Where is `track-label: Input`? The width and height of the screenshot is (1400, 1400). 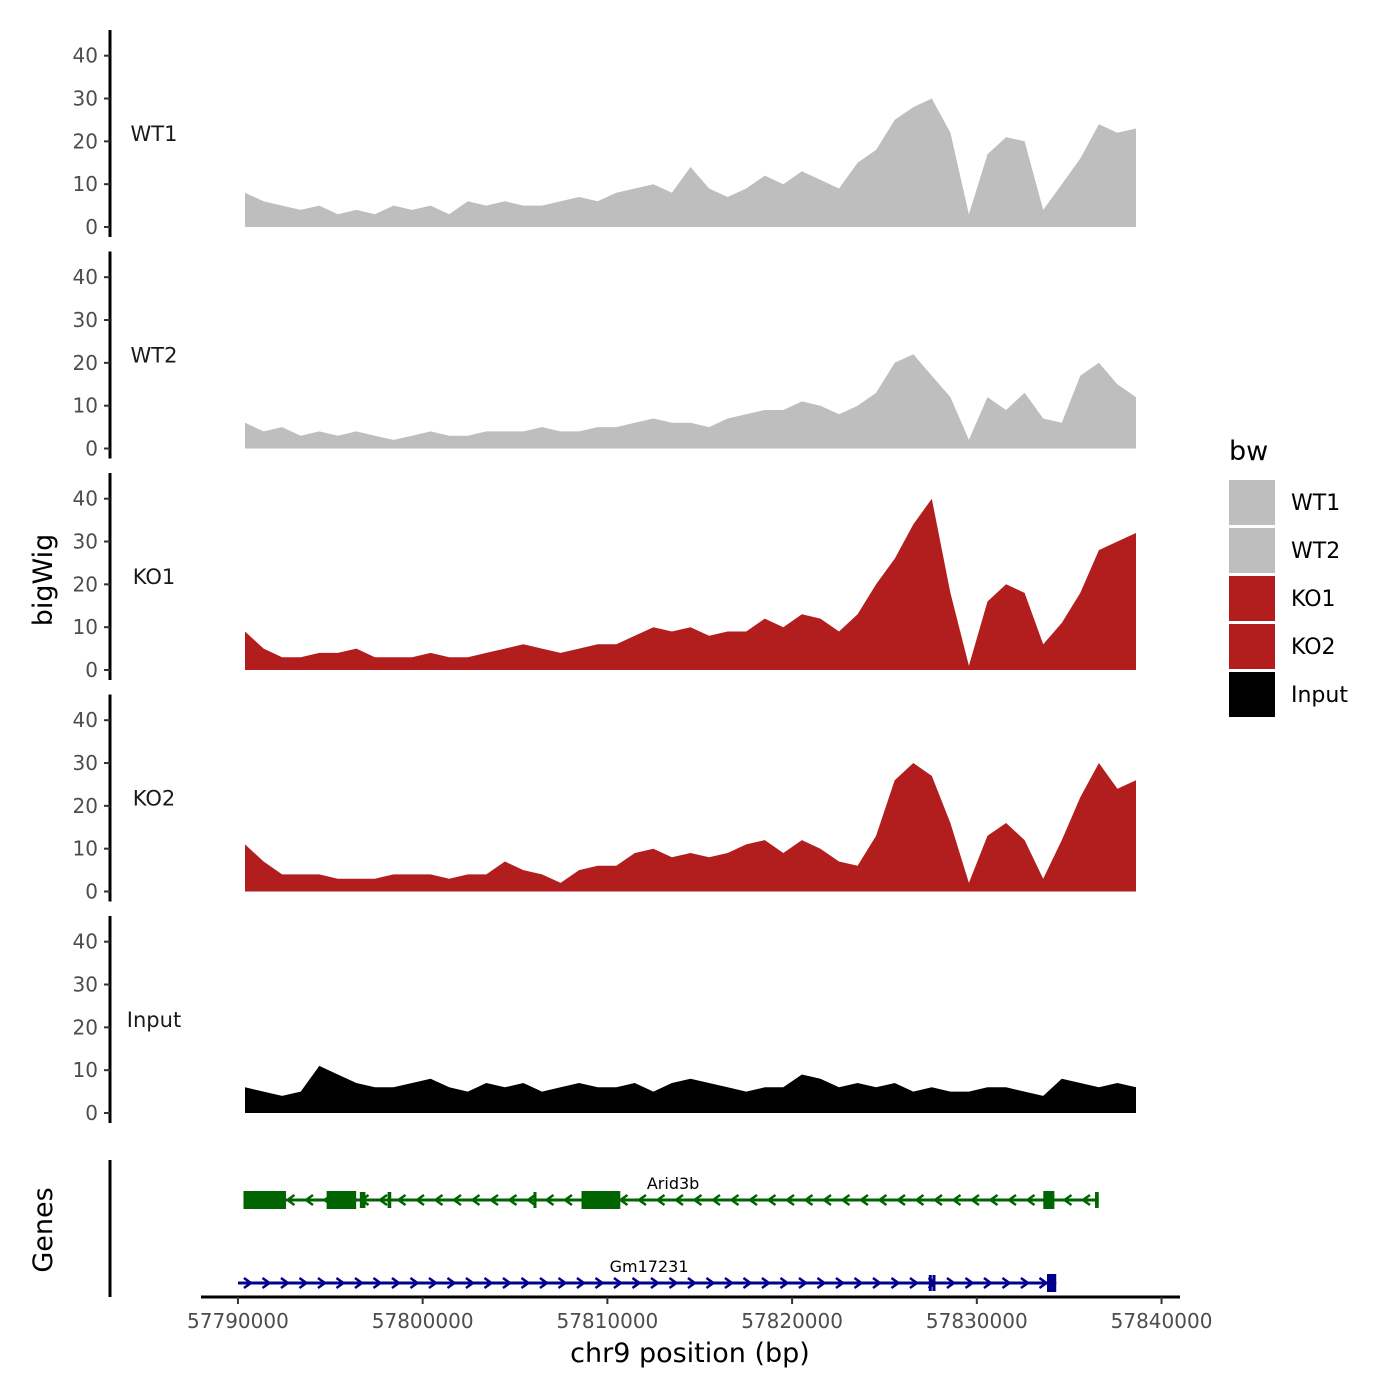
track-label: Input is located at coordinates (154, 1020).